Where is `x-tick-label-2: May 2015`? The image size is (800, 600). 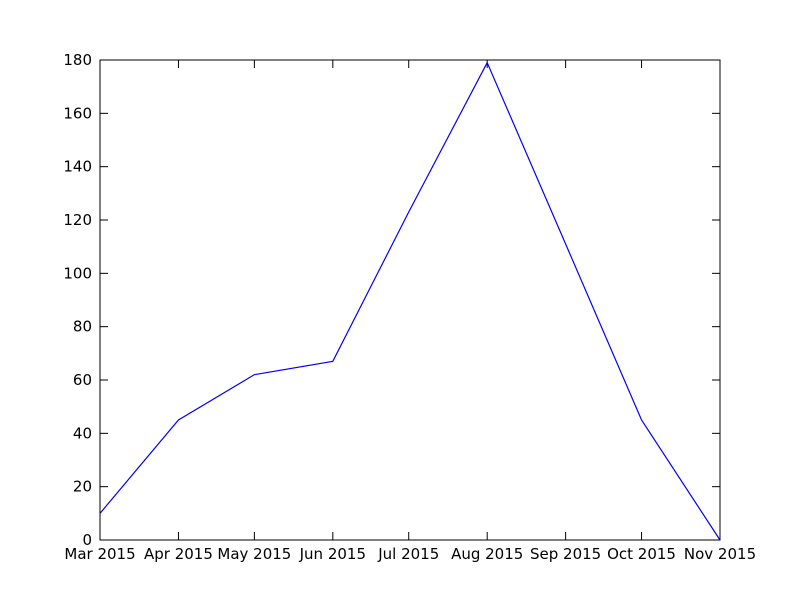
x-tick-label-2: May 2015 is located at coordinates (254, 554).